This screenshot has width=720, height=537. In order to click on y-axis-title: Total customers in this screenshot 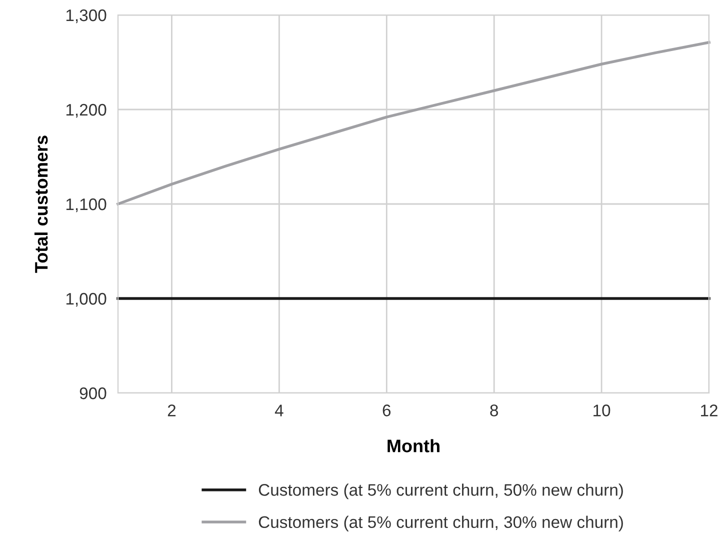, I will do `click(41, 204)`.